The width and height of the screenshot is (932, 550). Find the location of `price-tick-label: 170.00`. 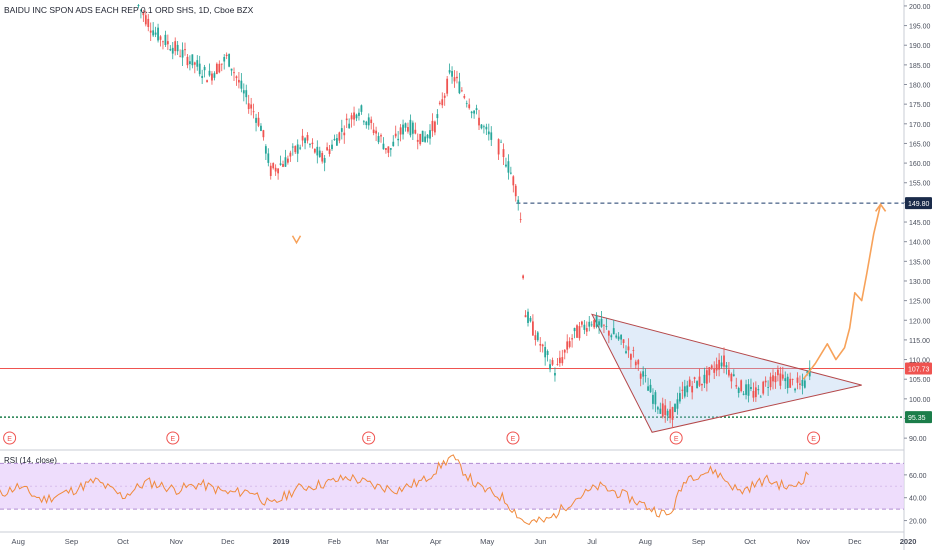

price-tick-label: 170.00 is located at coordinates (920, 125).